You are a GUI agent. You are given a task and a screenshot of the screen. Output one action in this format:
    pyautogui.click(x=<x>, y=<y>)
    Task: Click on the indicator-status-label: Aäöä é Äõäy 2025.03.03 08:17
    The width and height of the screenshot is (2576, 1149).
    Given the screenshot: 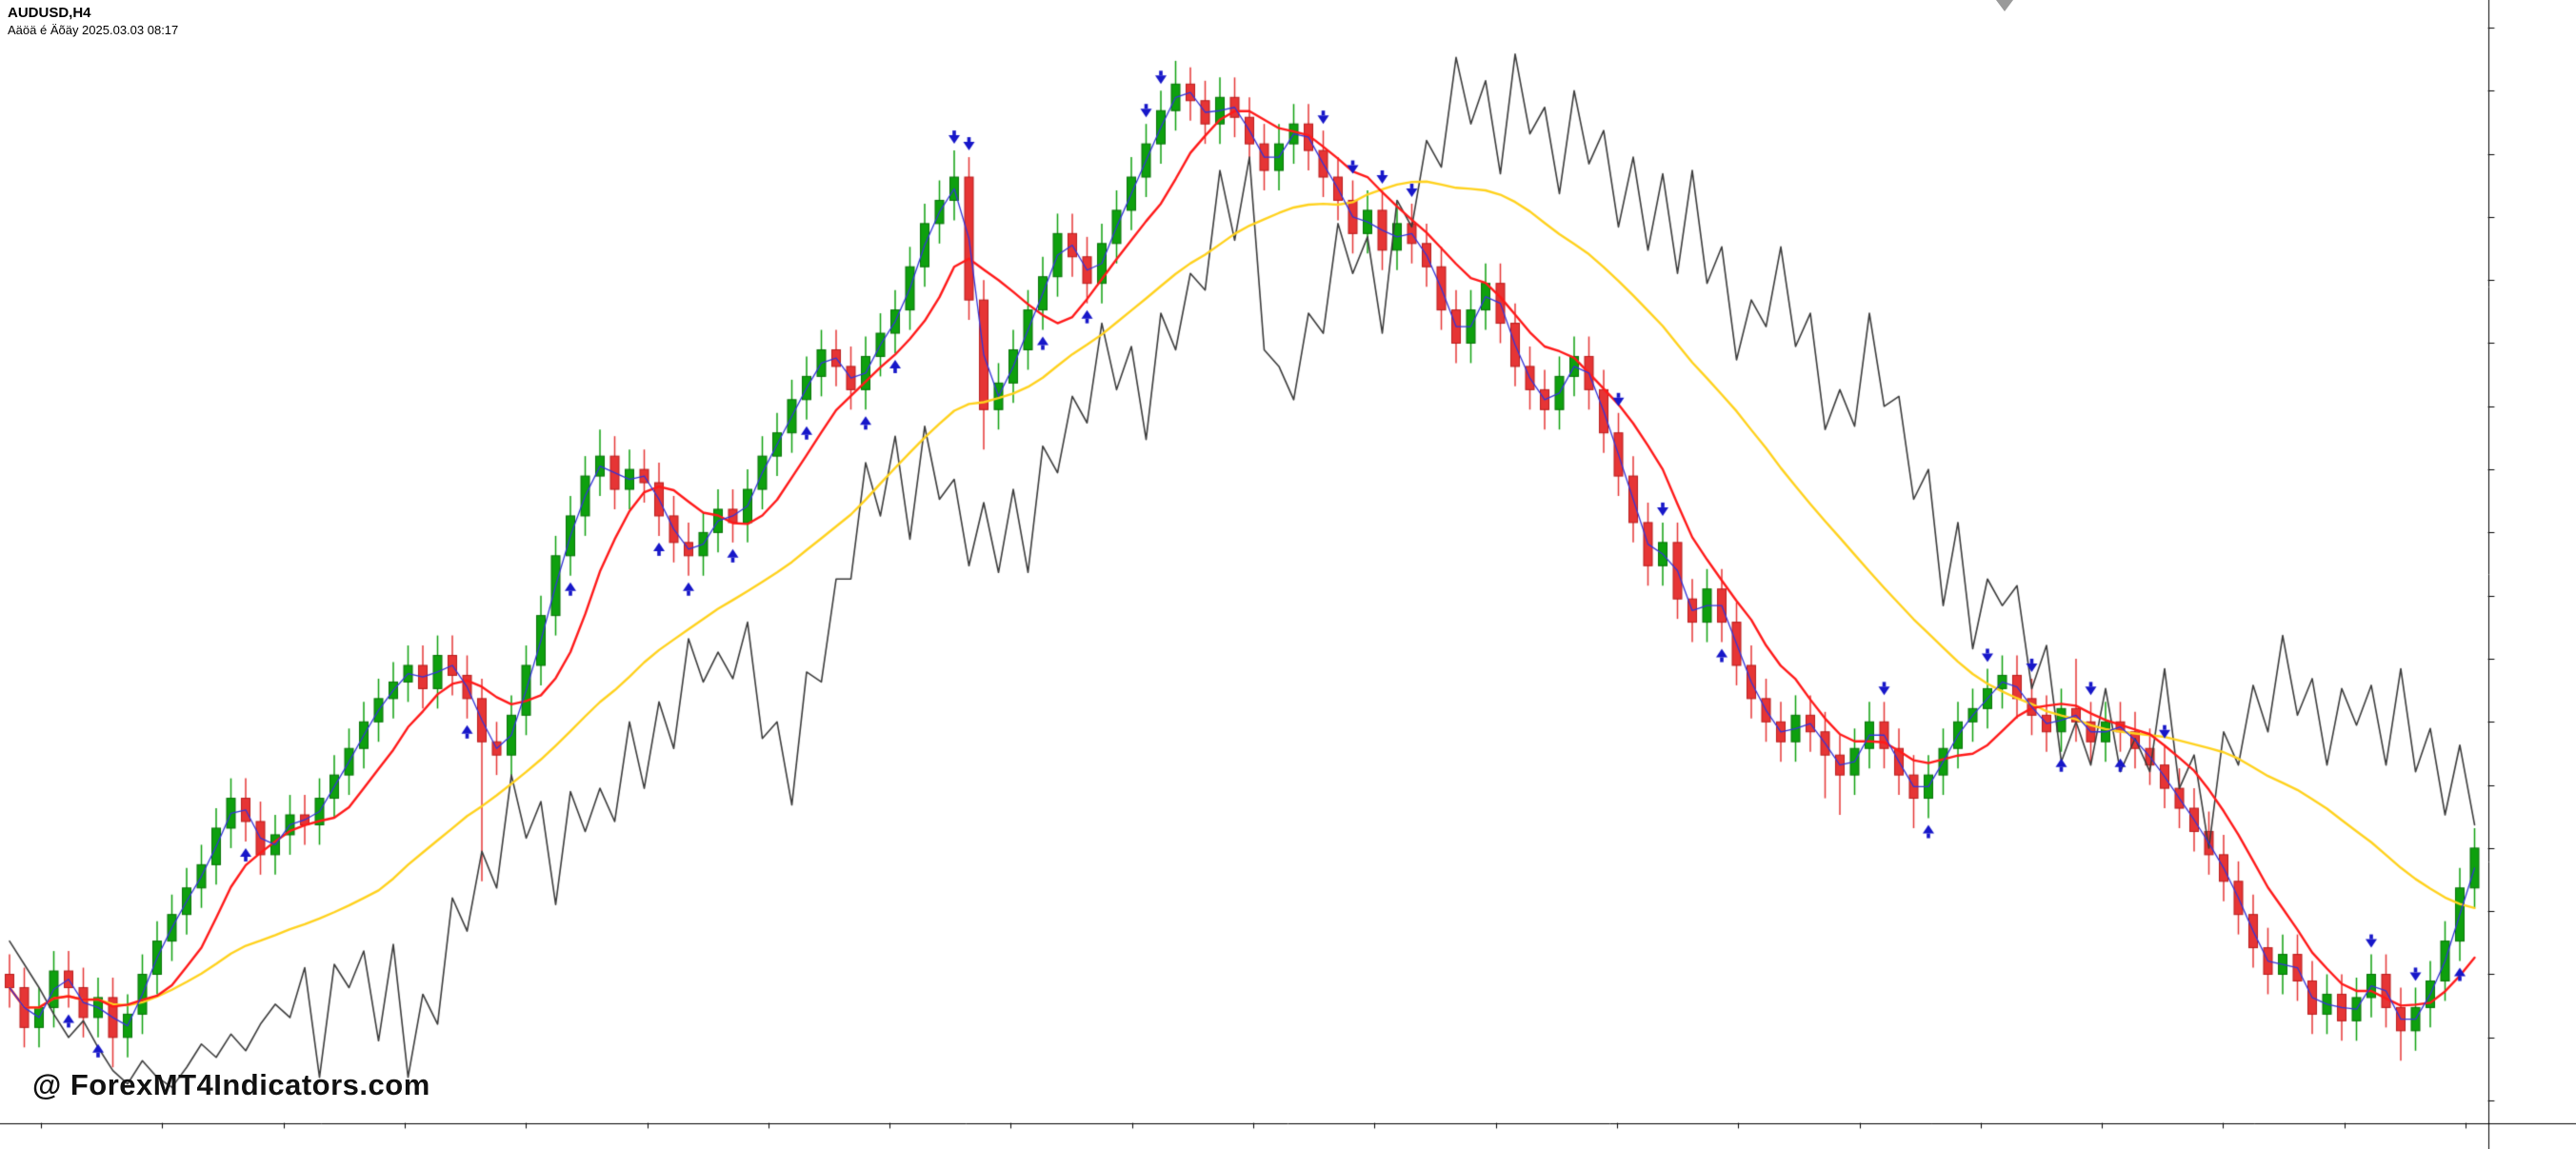 What is the action you would take?
    pyautogui.click(x=93, y=30)
    